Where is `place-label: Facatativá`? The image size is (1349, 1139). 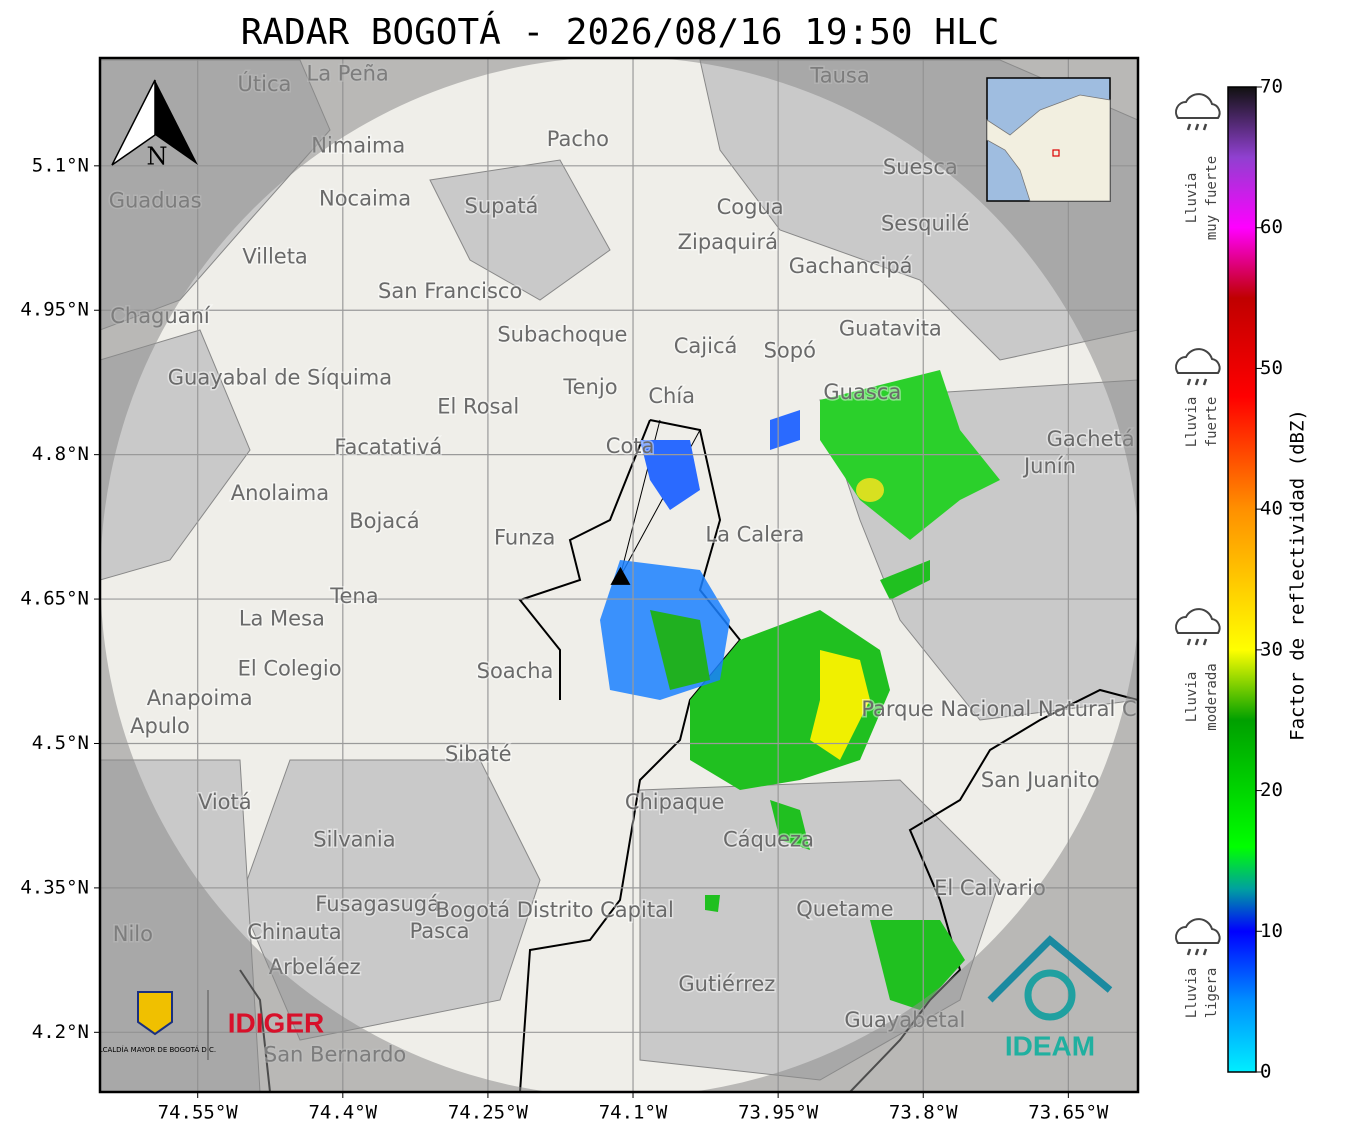
place-label: Facatativá is located at coordinates (388, 447).